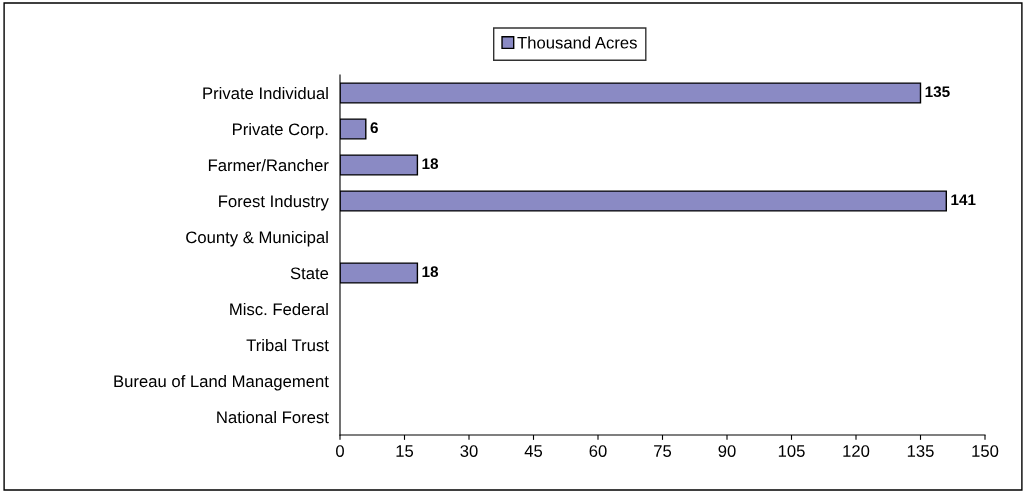  What do you see at coordinates (309, 273) in the screenshot?
I see `y-tick-label: State` at bounding box center [309, 273].